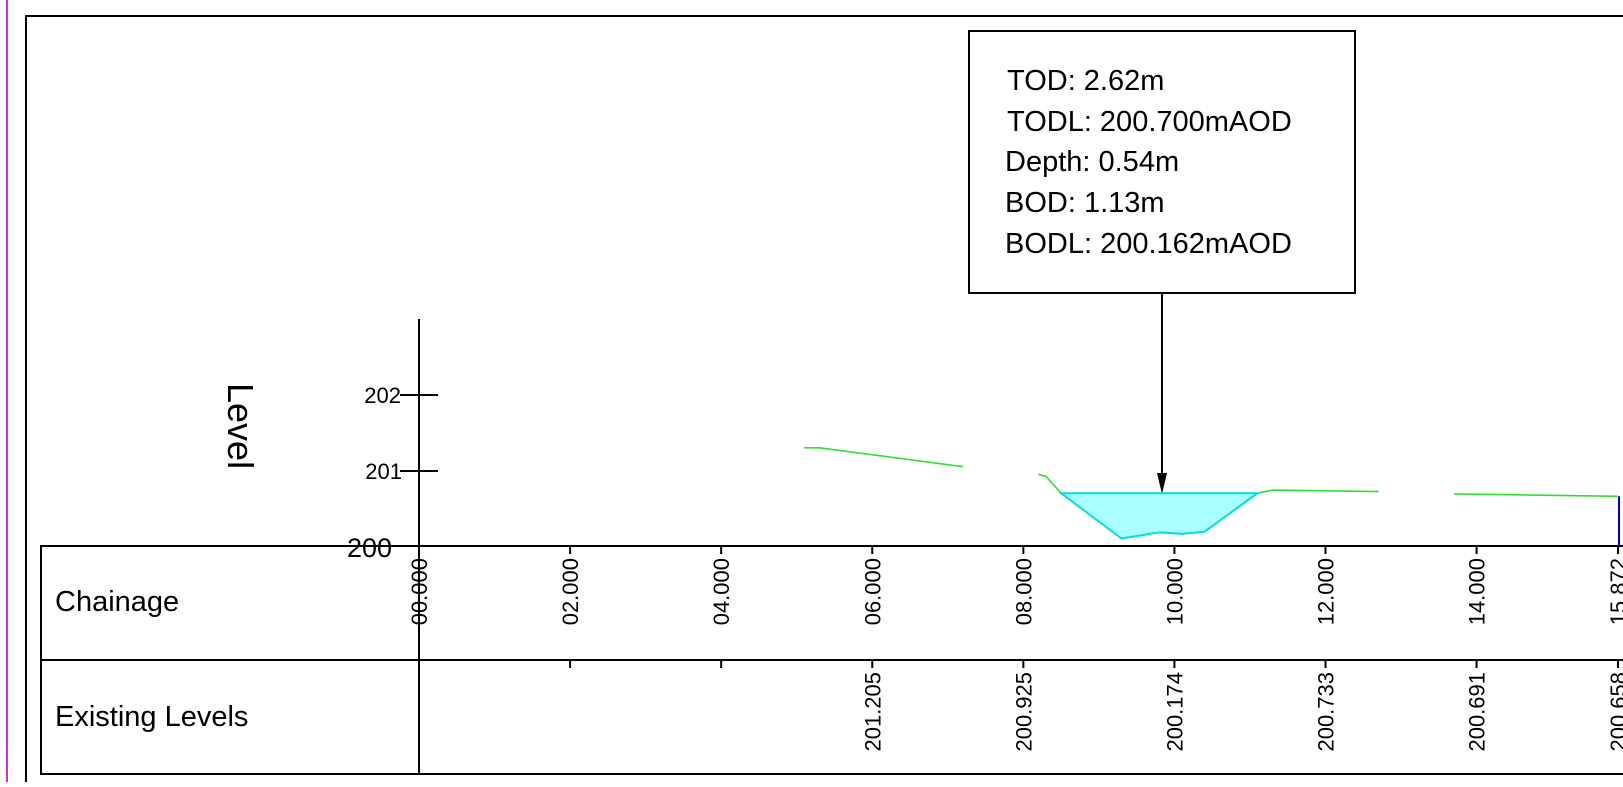 The height and width of the screenshot is (787, 1623). What do you see at coordinates (369, 548) in the screenshot?
I see `y-tick-label-200: 200` at bounding box center [369, 548].